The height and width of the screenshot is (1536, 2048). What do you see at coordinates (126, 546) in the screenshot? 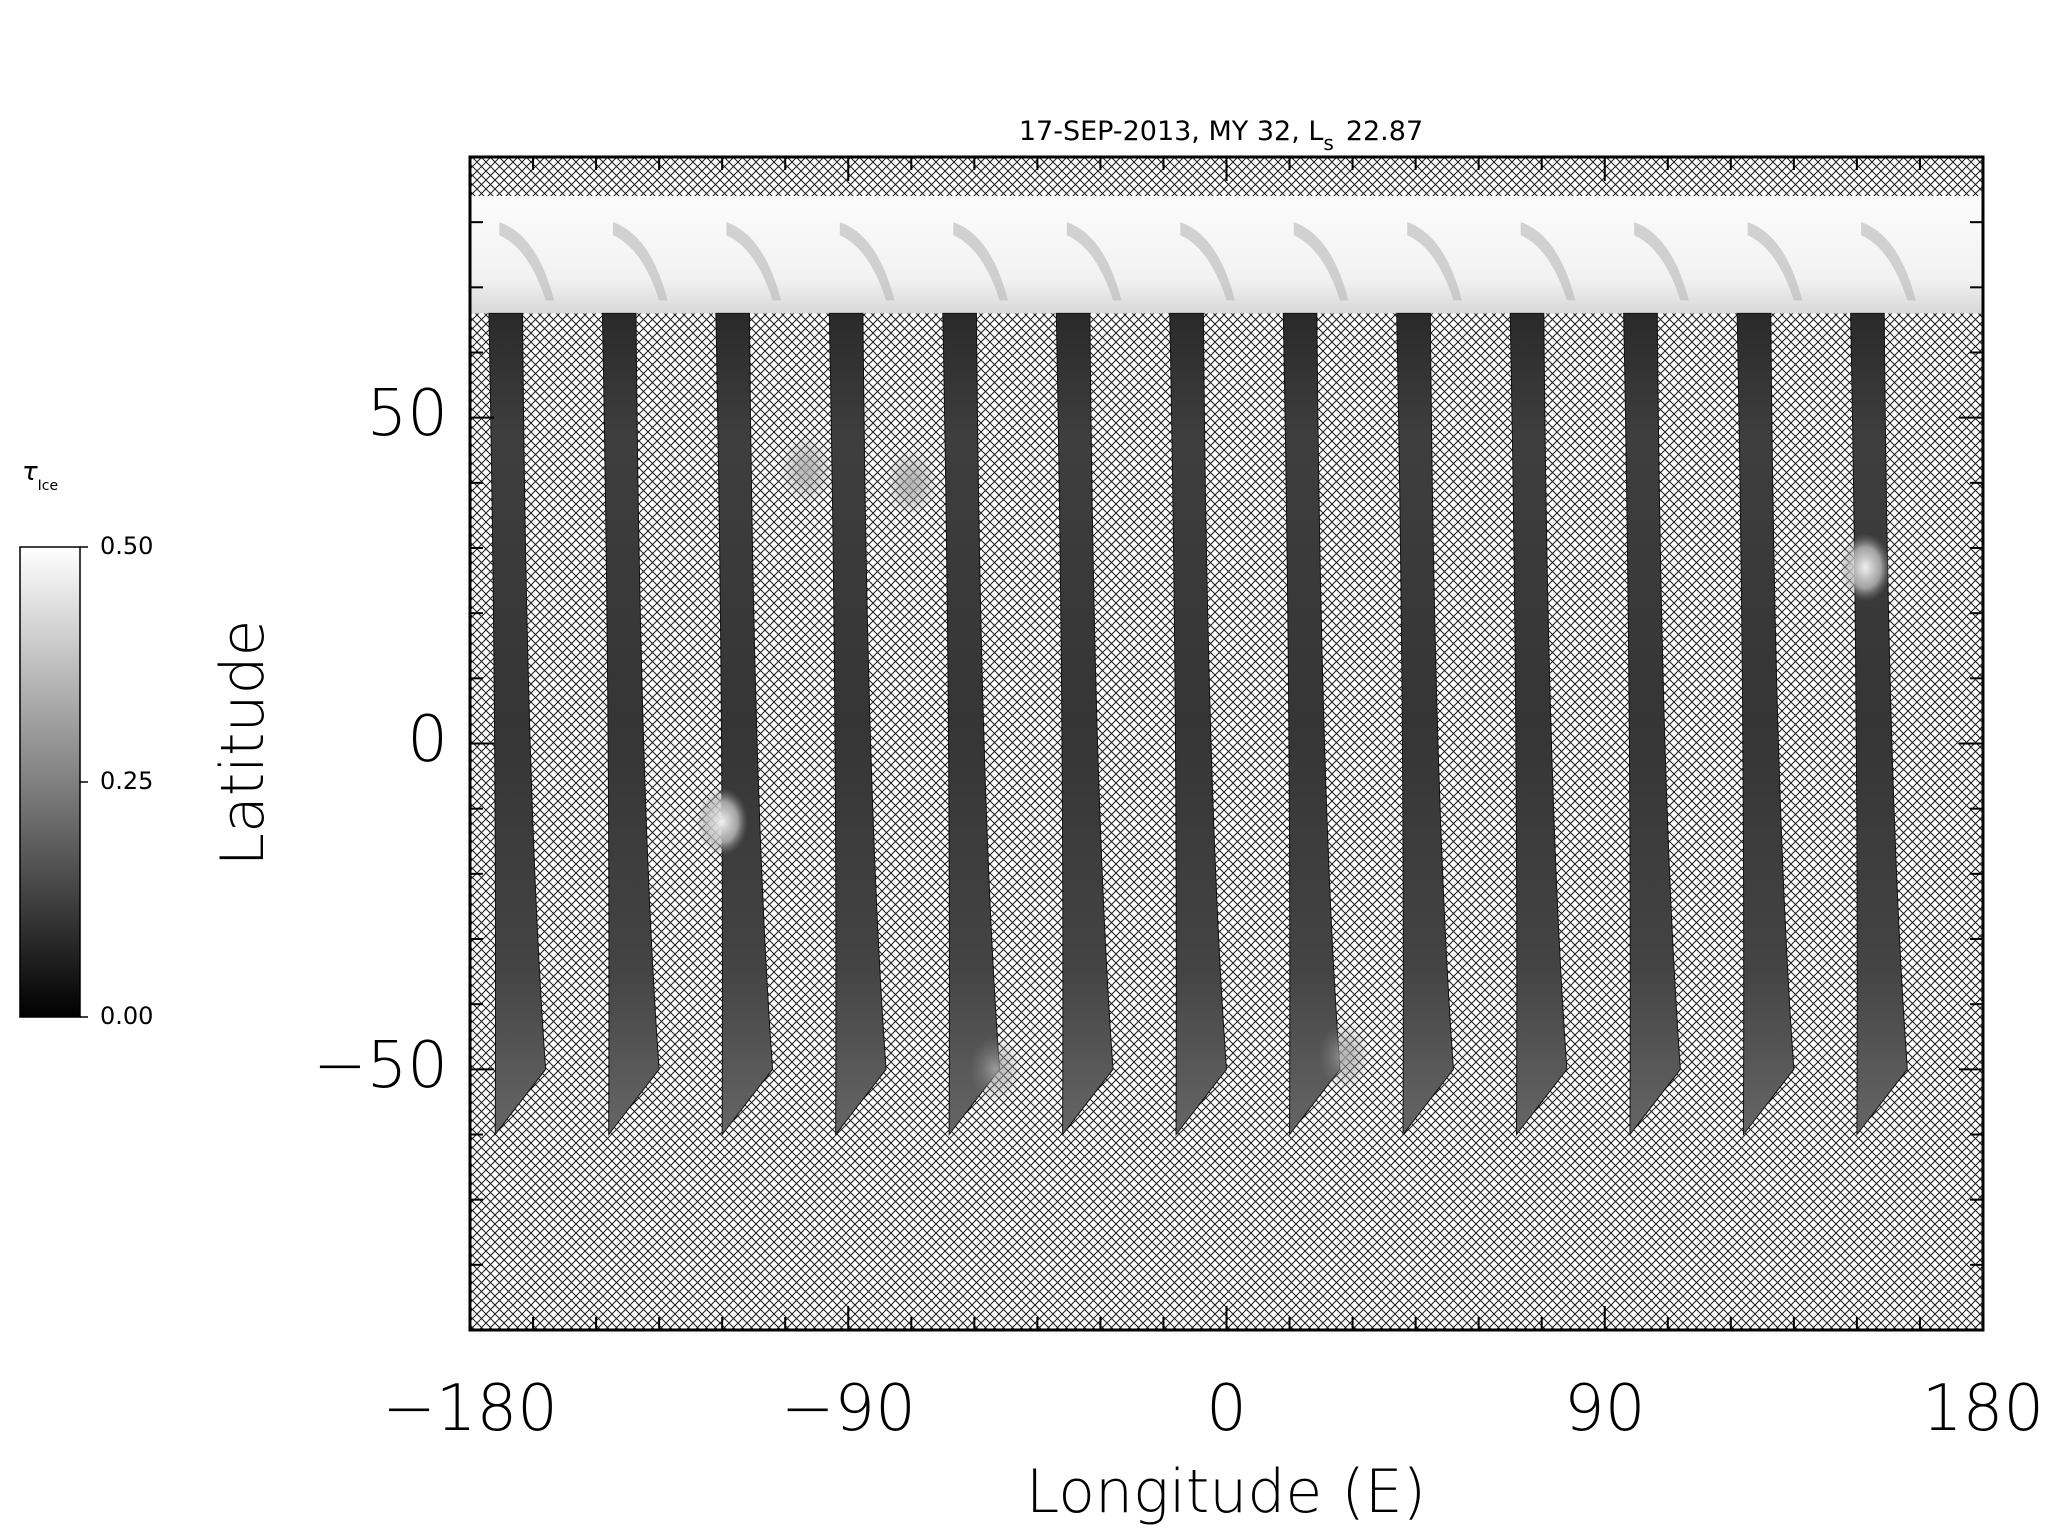
I see `colorbar-tick-label: 0.50` at bounding box center [126, 546].